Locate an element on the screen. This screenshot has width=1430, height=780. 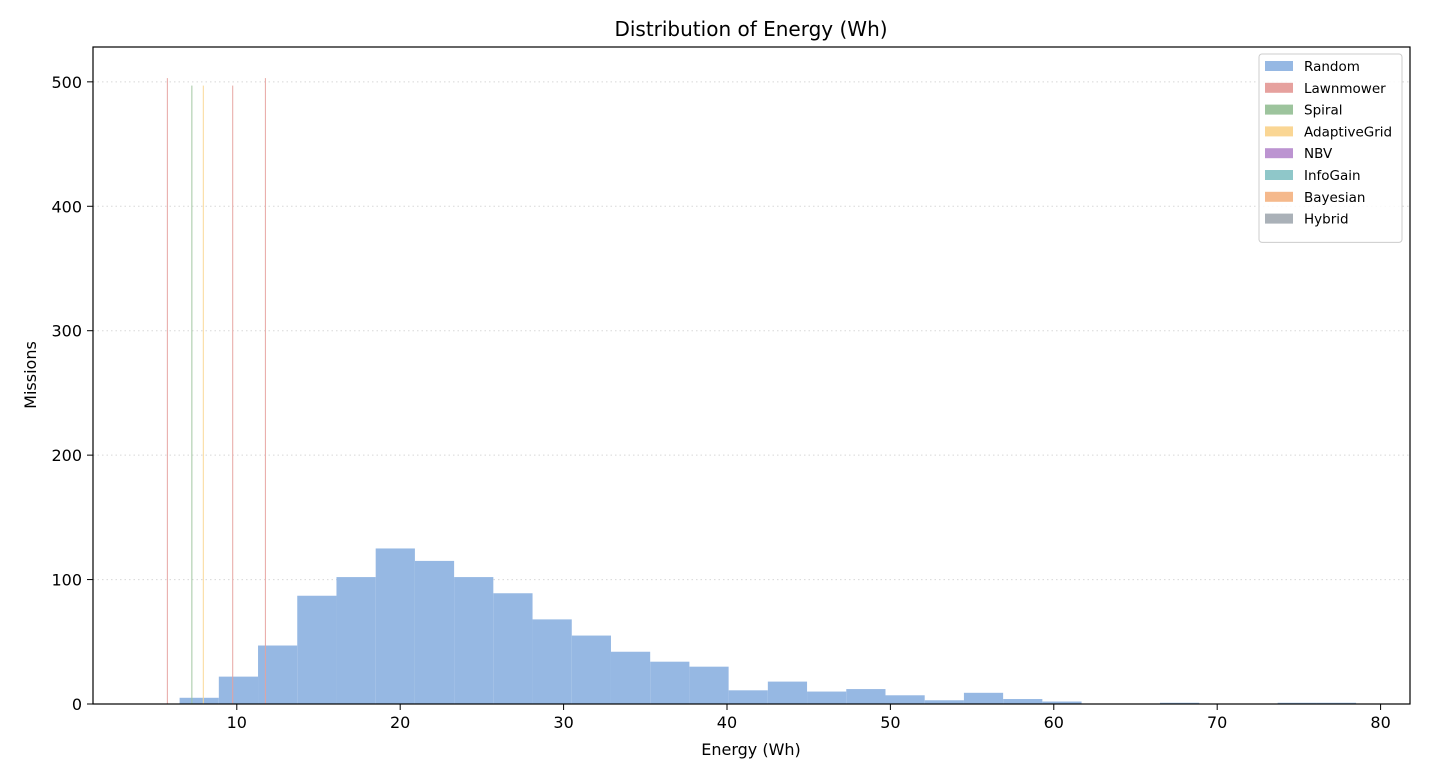
x-tick-label: 80 is located at coordinates (1380, 722).